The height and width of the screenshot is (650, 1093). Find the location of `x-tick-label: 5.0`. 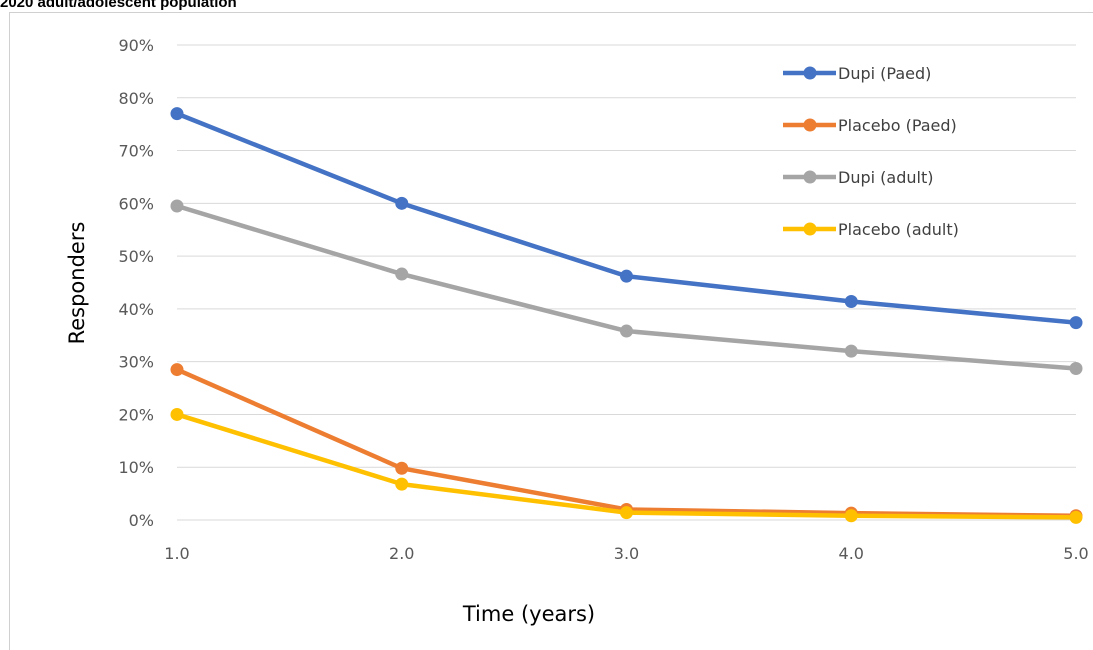

x-tick-label: 5.0 is located at coordinates (1075, 553).